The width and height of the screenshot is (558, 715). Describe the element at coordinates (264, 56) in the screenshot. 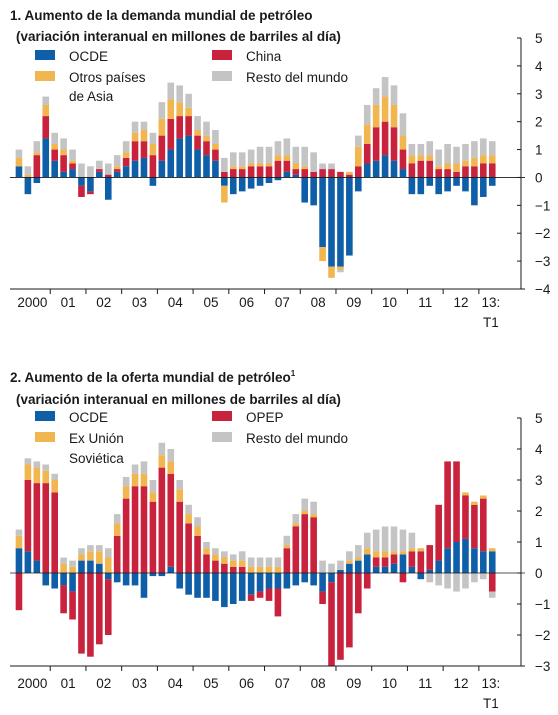

I see `legend-label: China` at that location.